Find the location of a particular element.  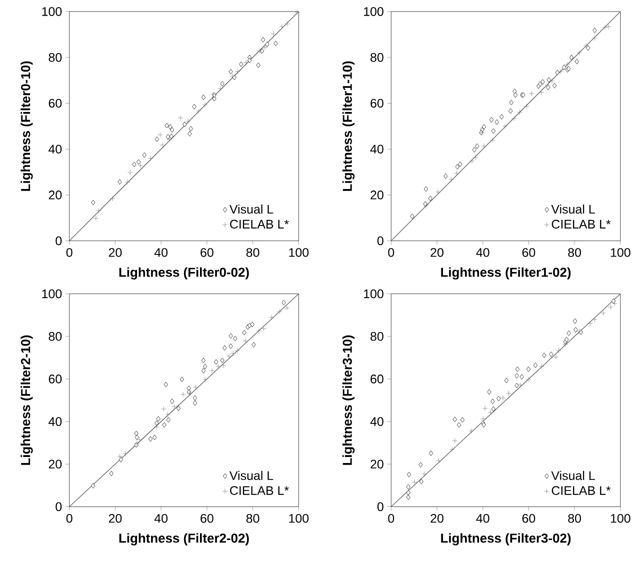

y-axis-title: Lightness (Filter2-10) is located at coordinates (26, 401).